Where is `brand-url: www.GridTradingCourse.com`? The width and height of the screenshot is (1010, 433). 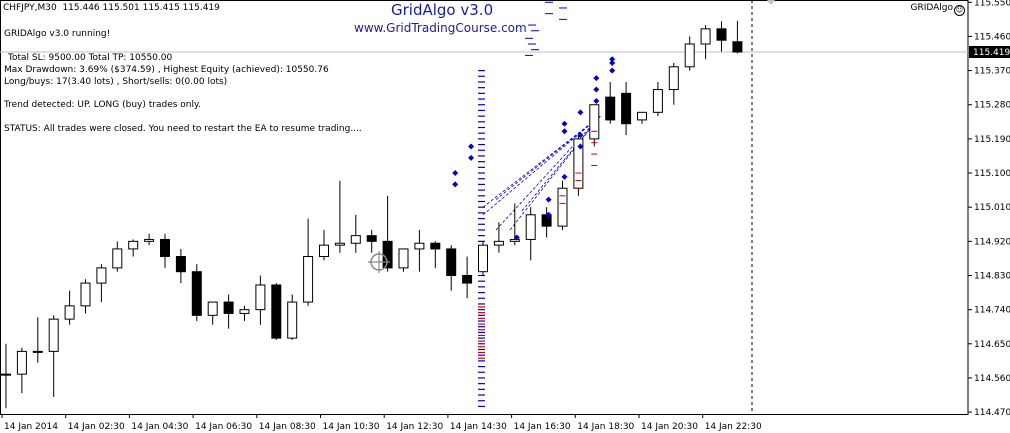
brand-url: www.GridTradingCourse.com is located at coordinates (440, 28).